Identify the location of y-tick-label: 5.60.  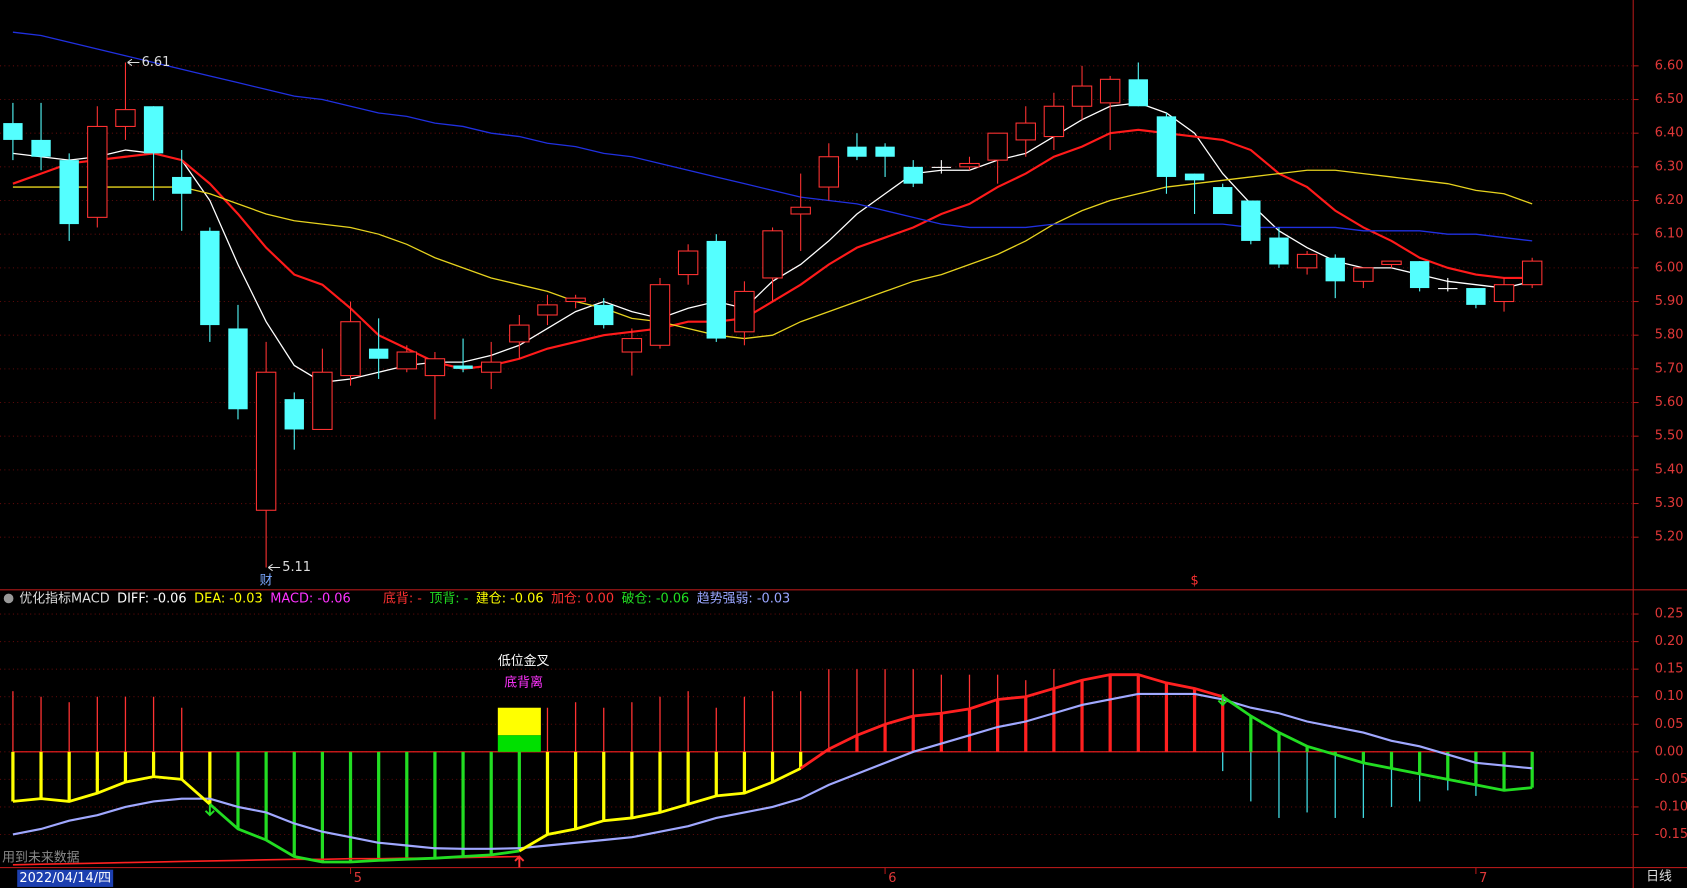
(1669, 402).